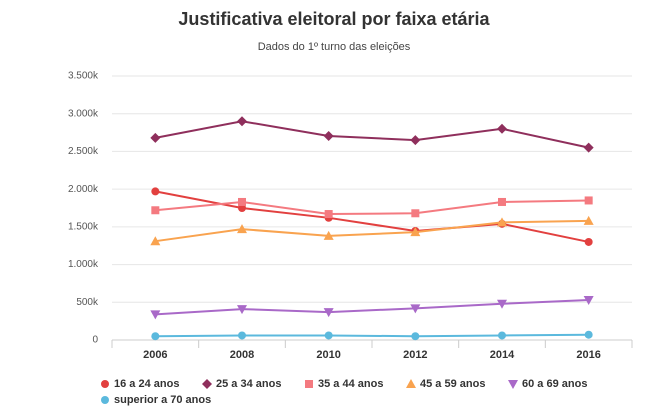  What do you see at coordinates (95, 340) in the screenshot?
I see `y-tick-label: 0` at bounding box center [95, 340].